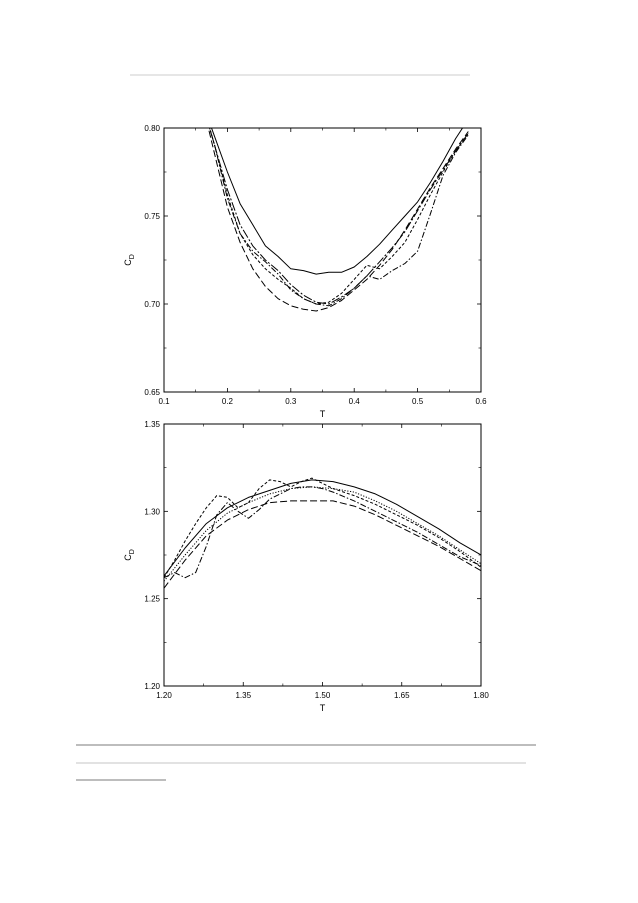  What do you see at coordinates (300, 75) in the screenshot?
I see `blurred-header-text` at bounding box center [300, 75].